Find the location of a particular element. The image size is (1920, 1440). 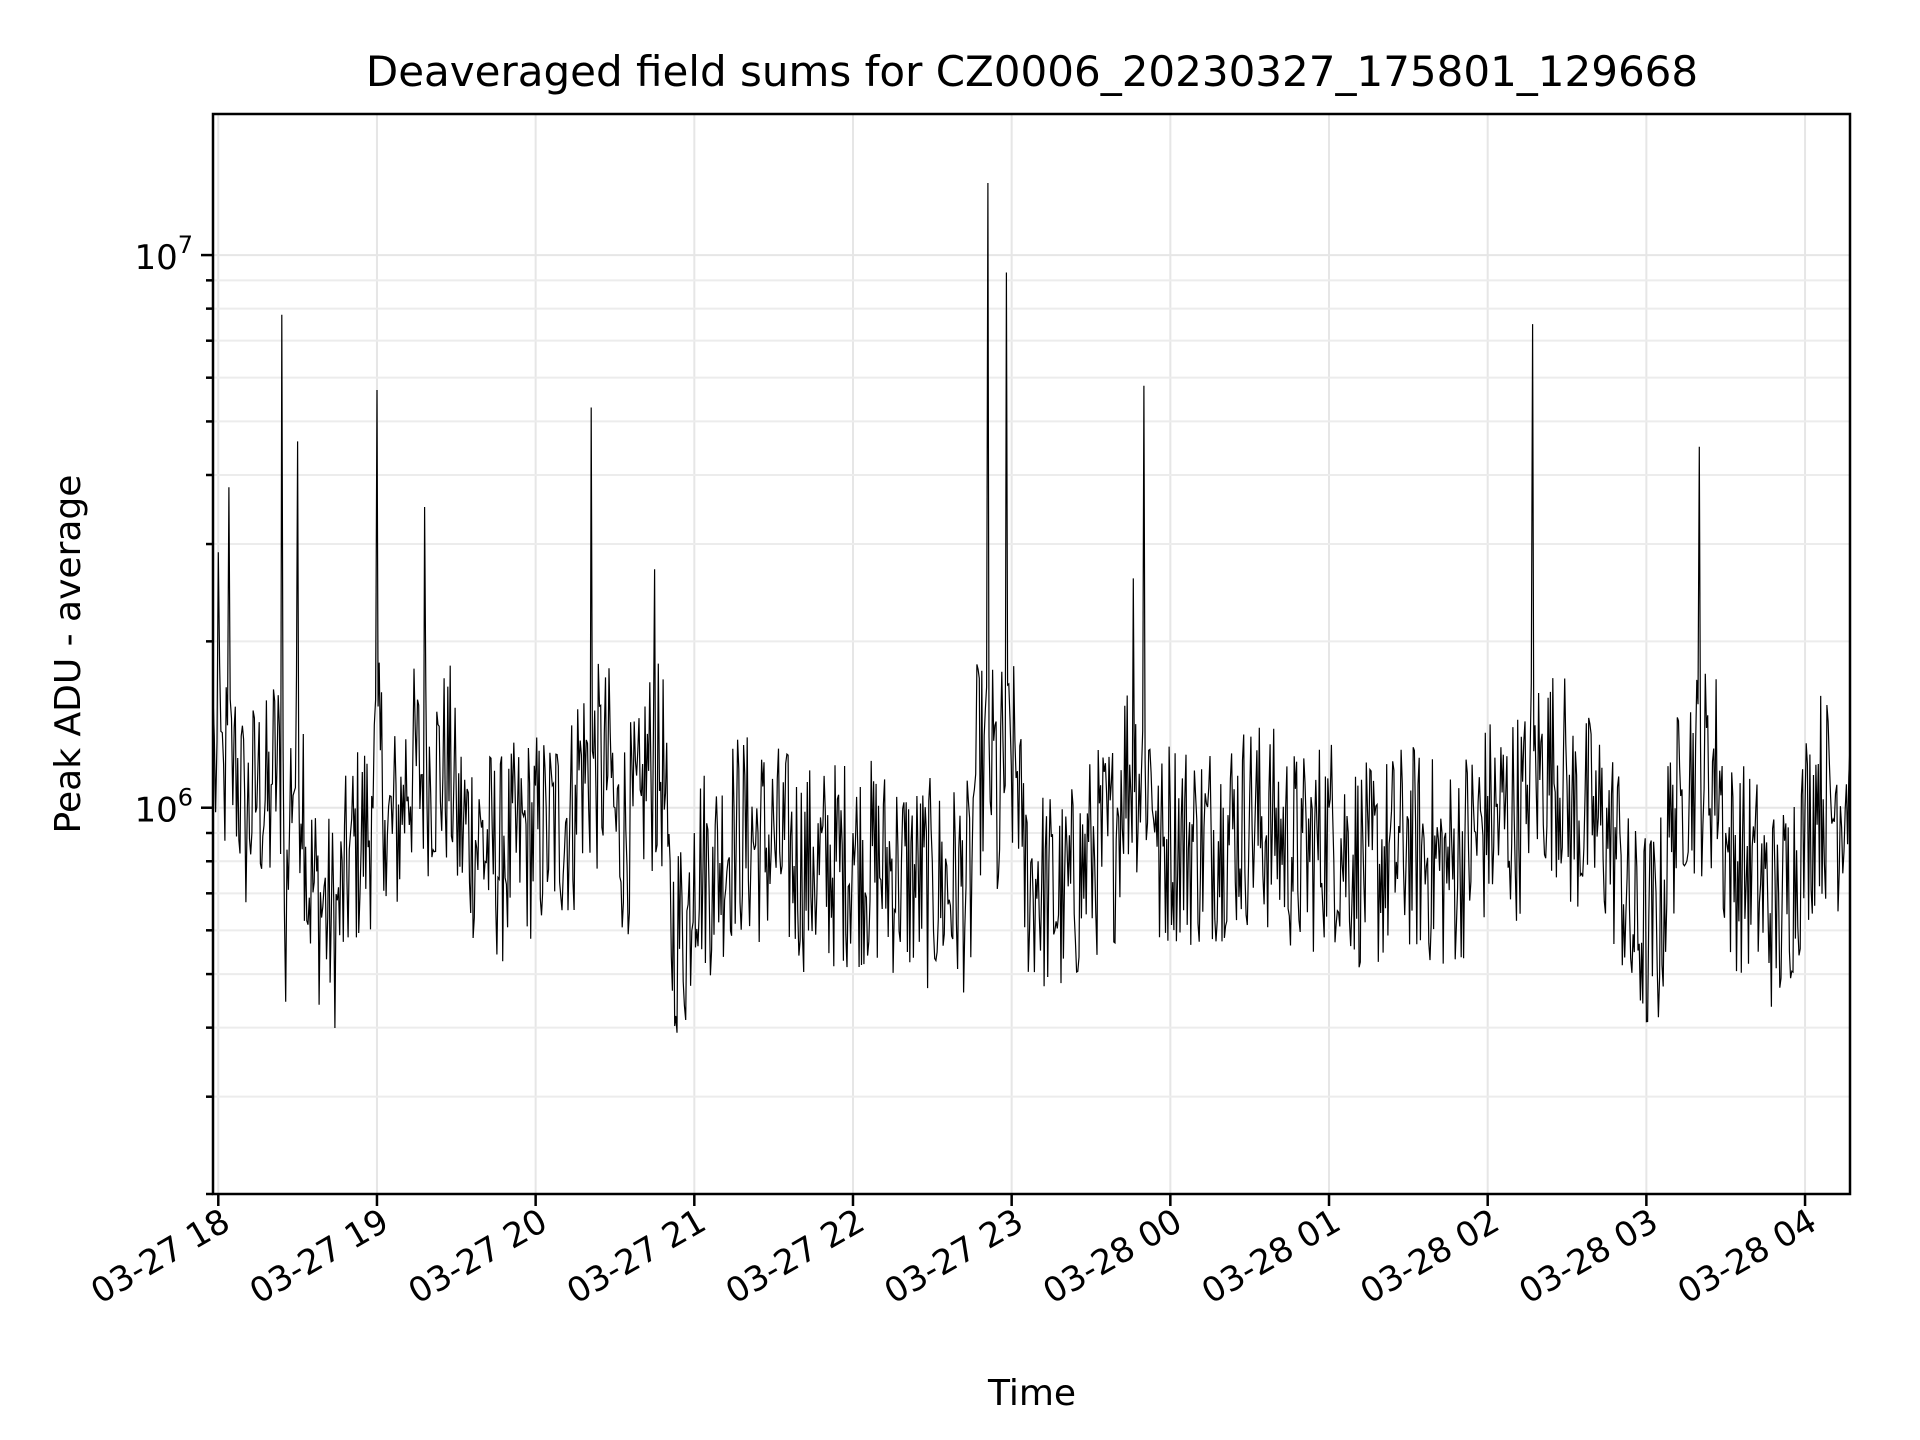

x-tick-label: 03-27 20 is located at coordinates (478, 1256).